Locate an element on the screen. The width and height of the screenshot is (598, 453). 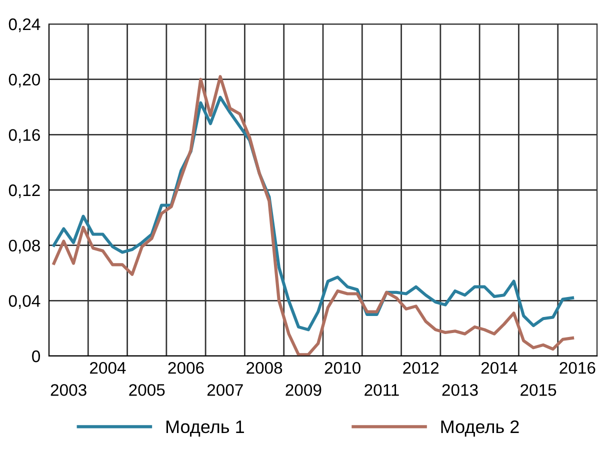
y-tick-label: 0,12 is located at coordinates (24, 191).